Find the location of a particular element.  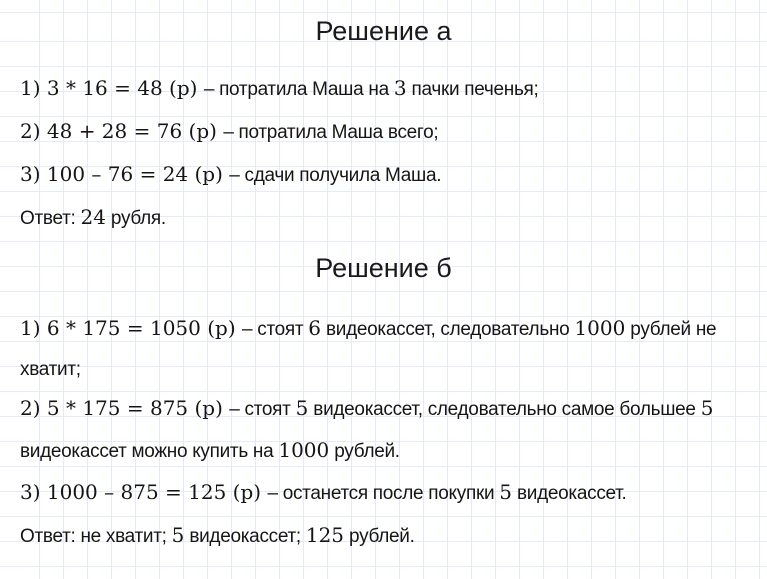

text-segment: – сдачи получила Маша. is located at coordinates (335, 175).